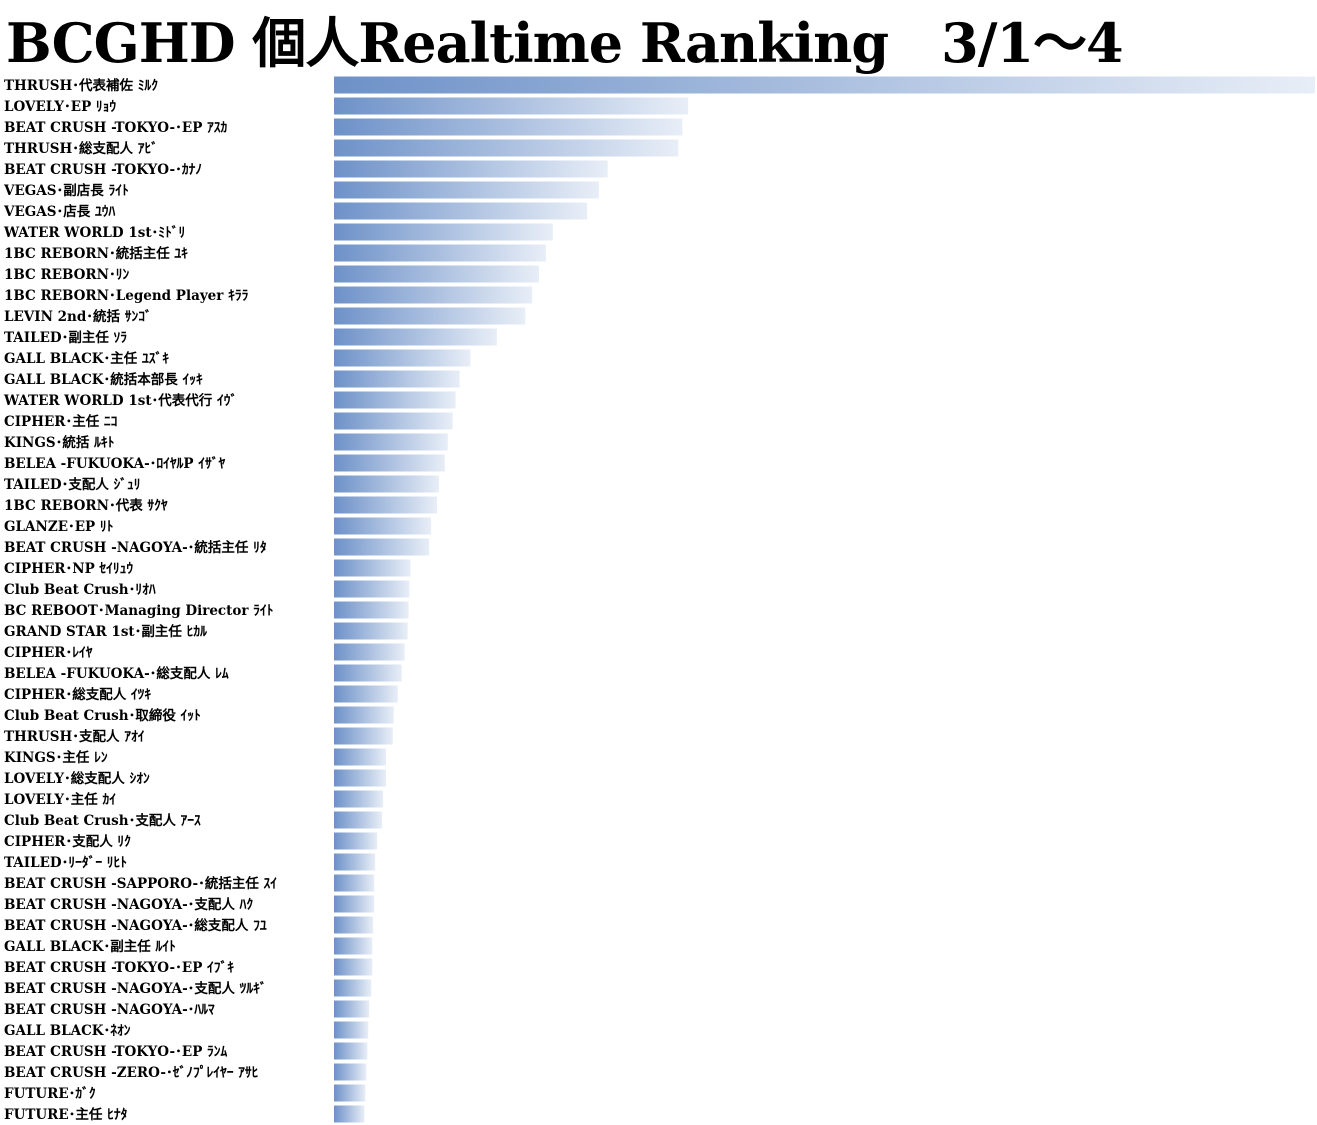 This screenshot has width=1317, height=1125. Describe the element at coordinates (50, 1093) in the screenshot. I see `category-label: FUTURE･ｶﾞｸ` at that location.